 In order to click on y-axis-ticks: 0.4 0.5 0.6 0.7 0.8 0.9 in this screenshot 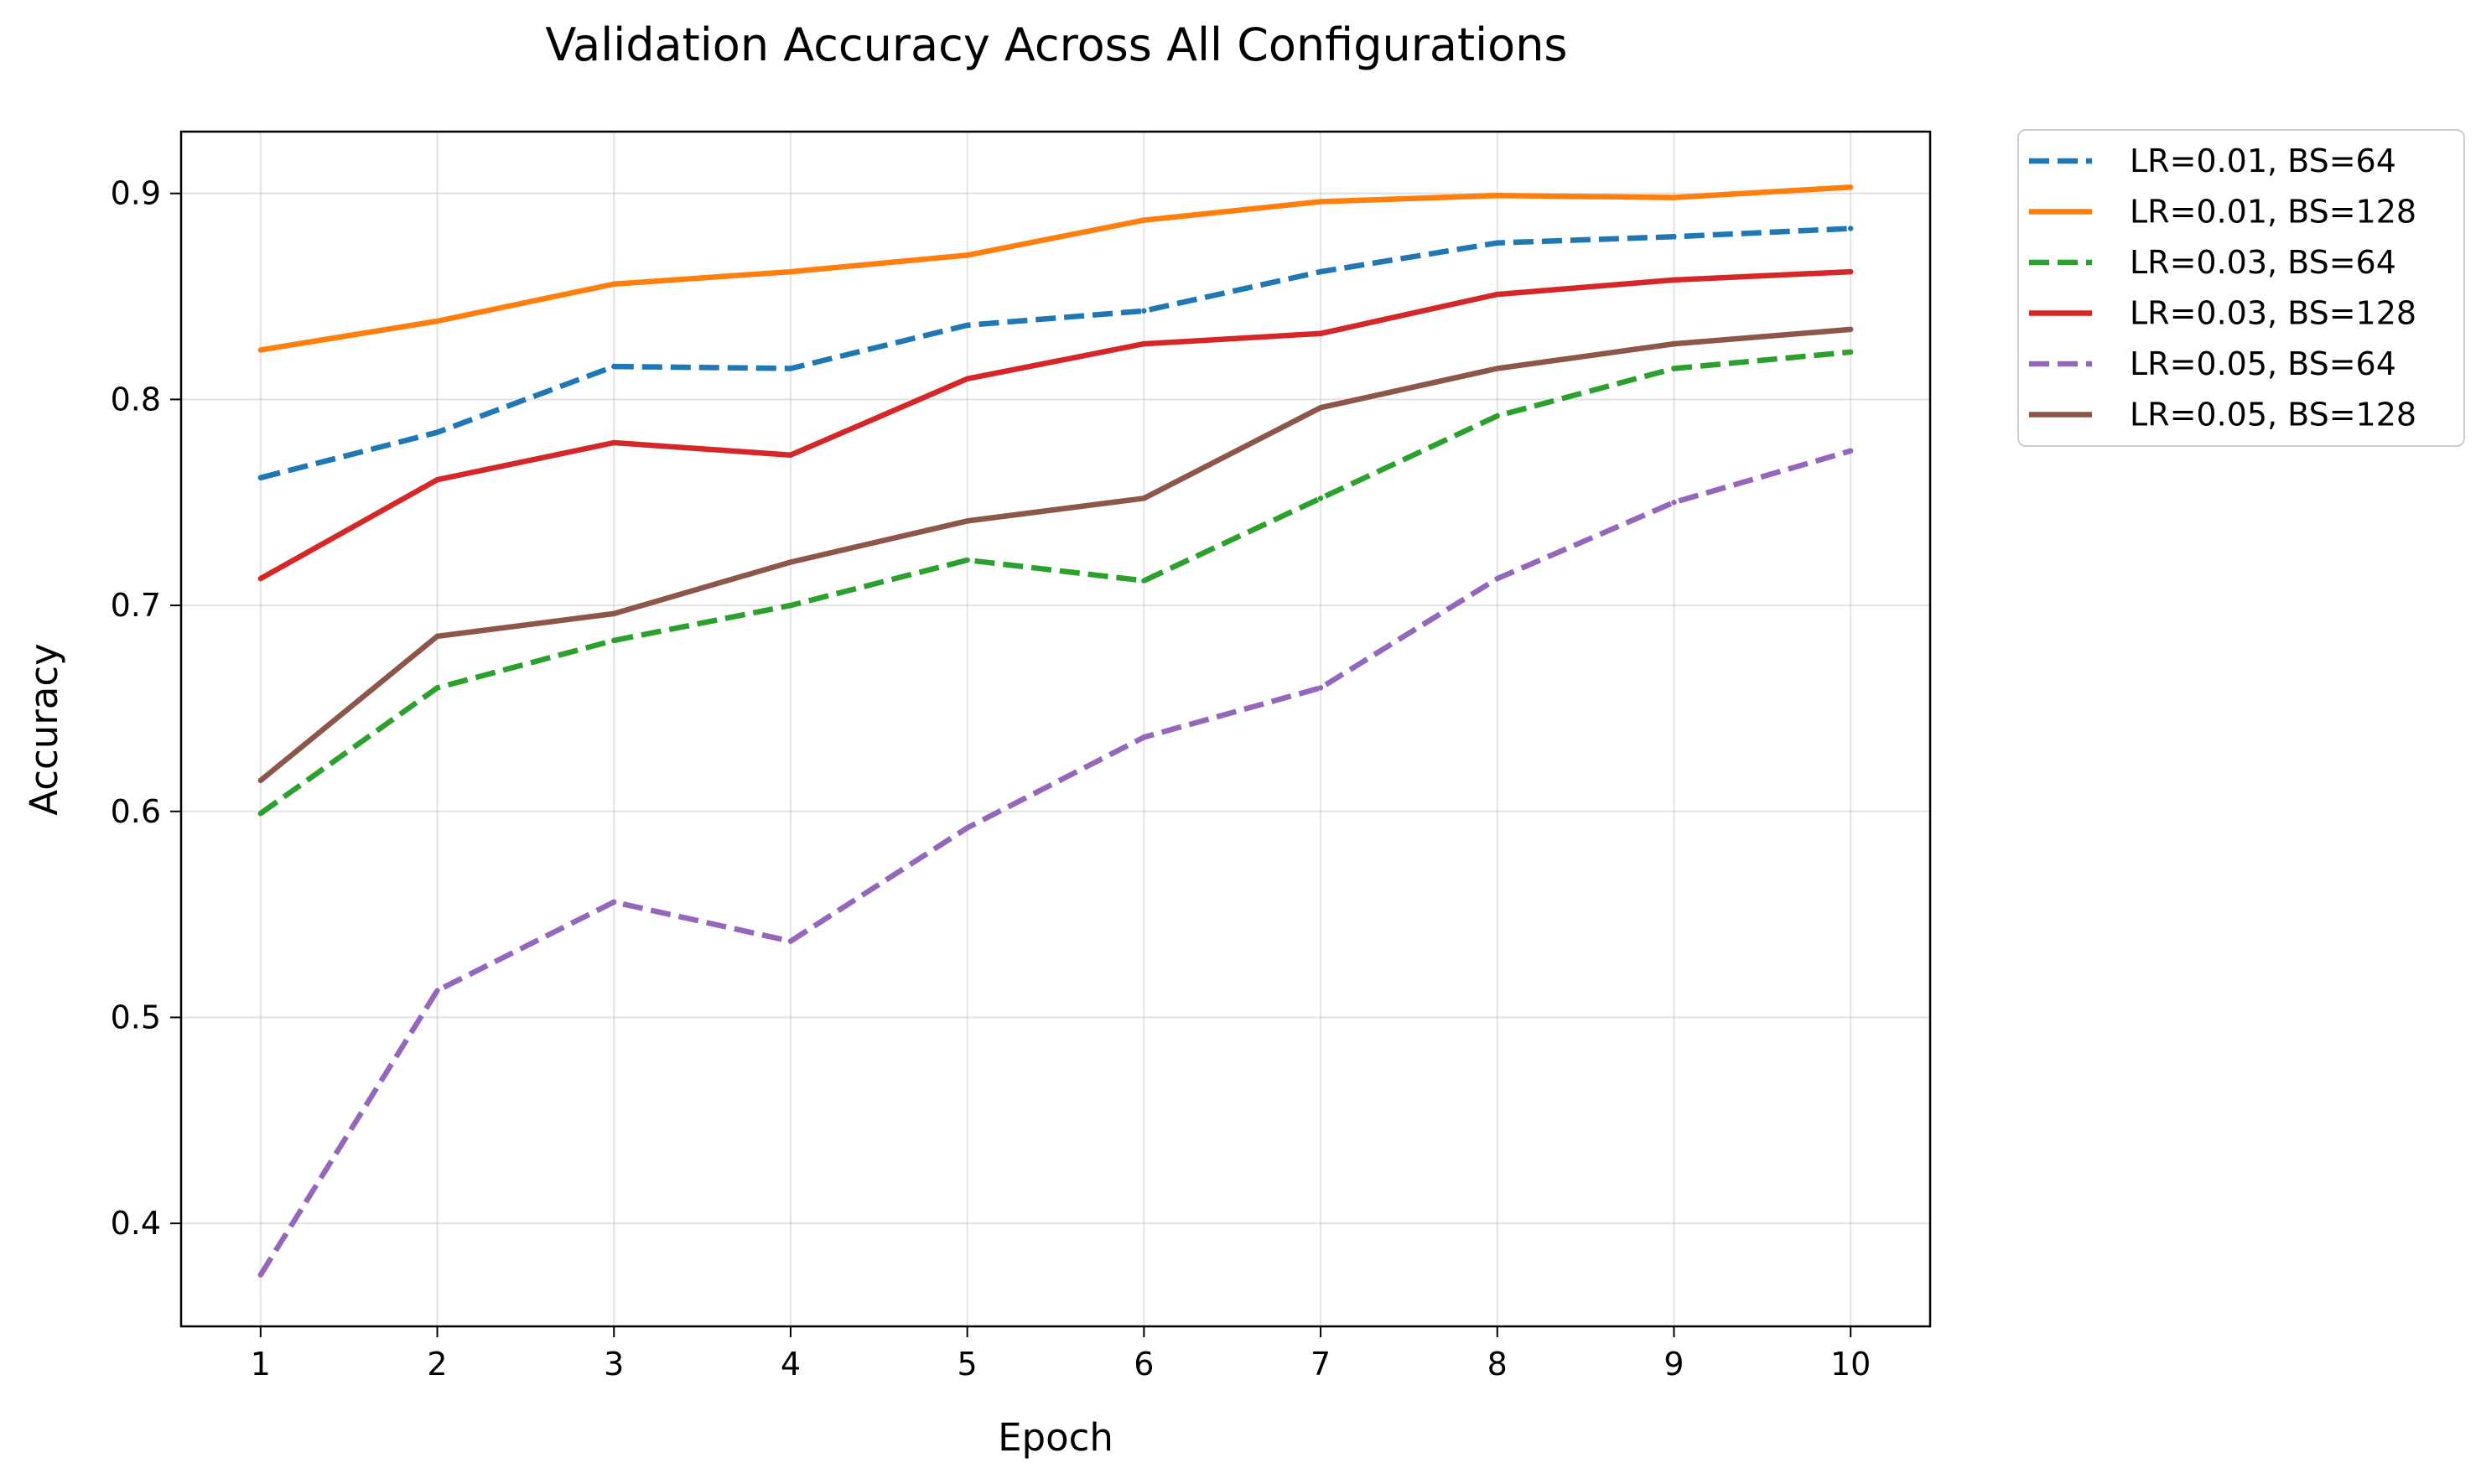, I will do `click(146, 708)`.